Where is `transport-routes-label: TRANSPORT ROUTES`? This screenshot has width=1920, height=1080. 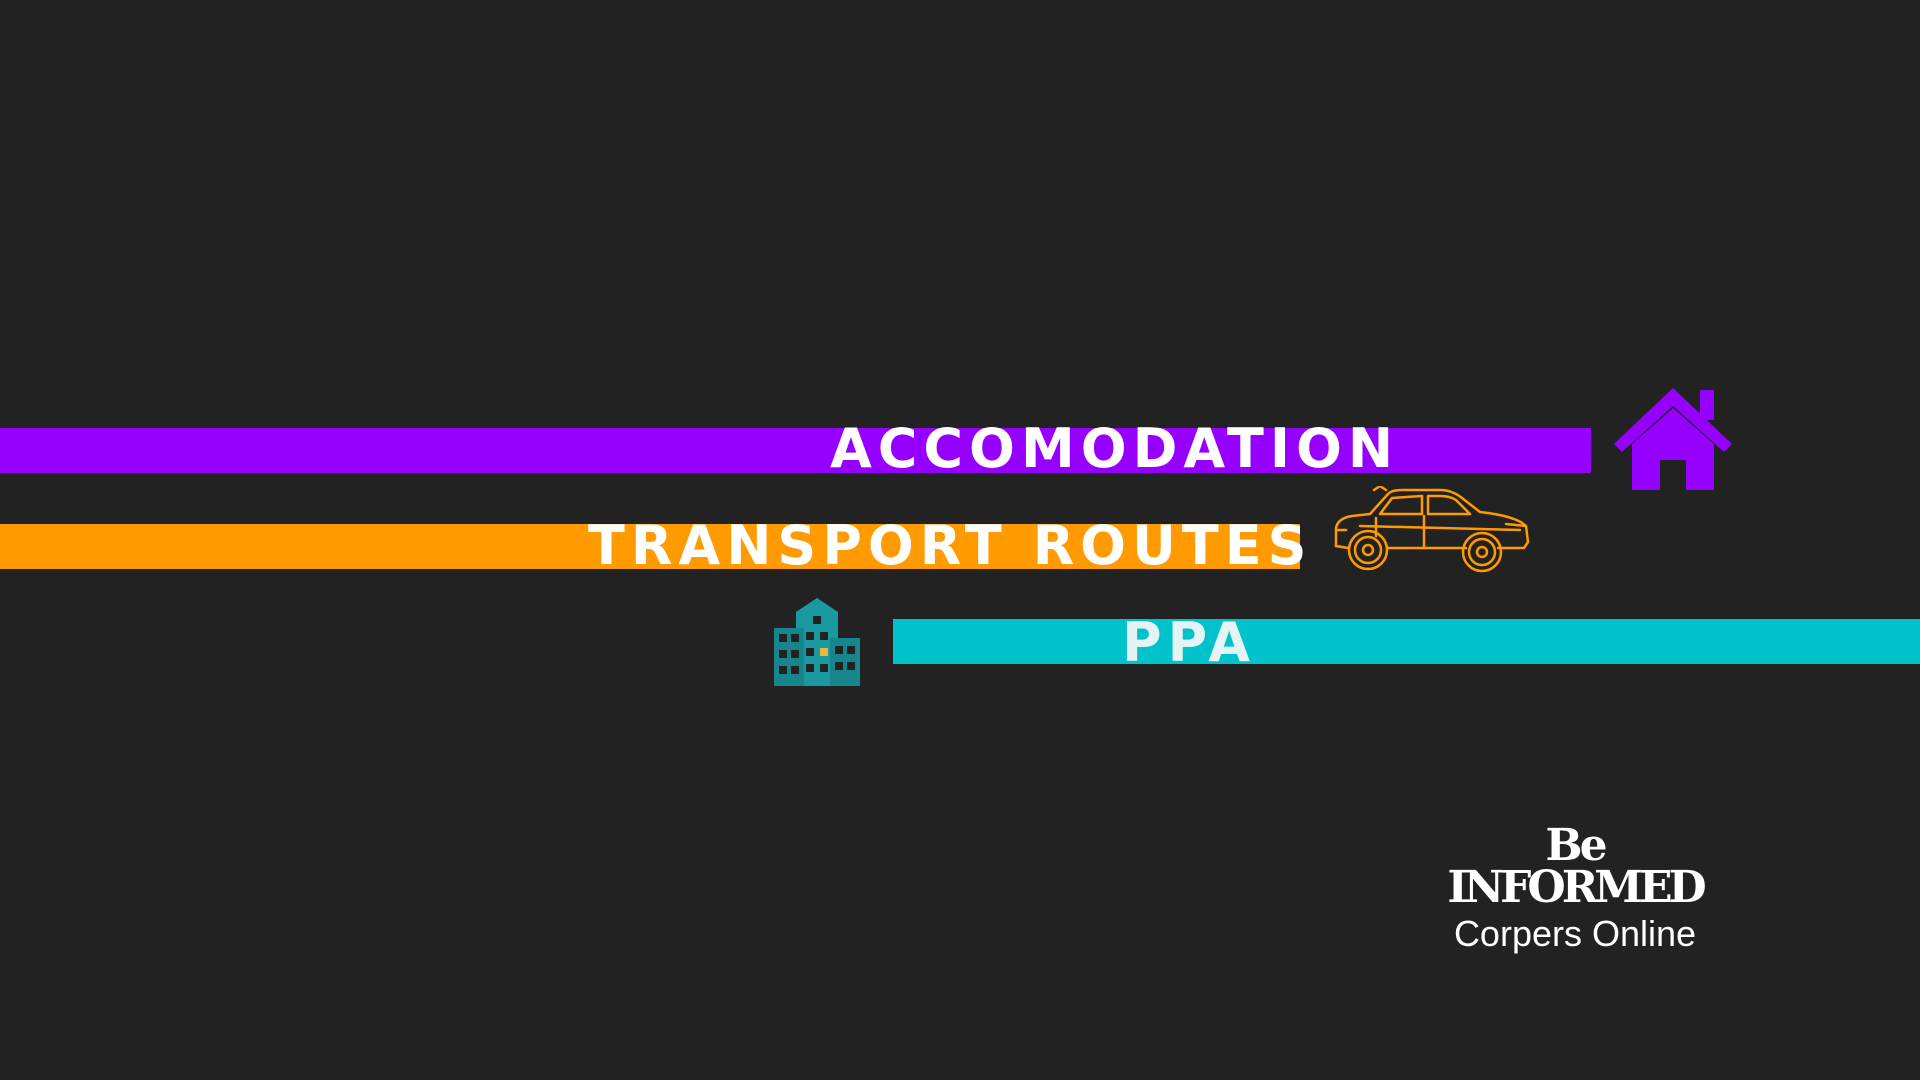
transport-routes-label: TRANSPORT ROUTES is located at coordinates (950, 545).